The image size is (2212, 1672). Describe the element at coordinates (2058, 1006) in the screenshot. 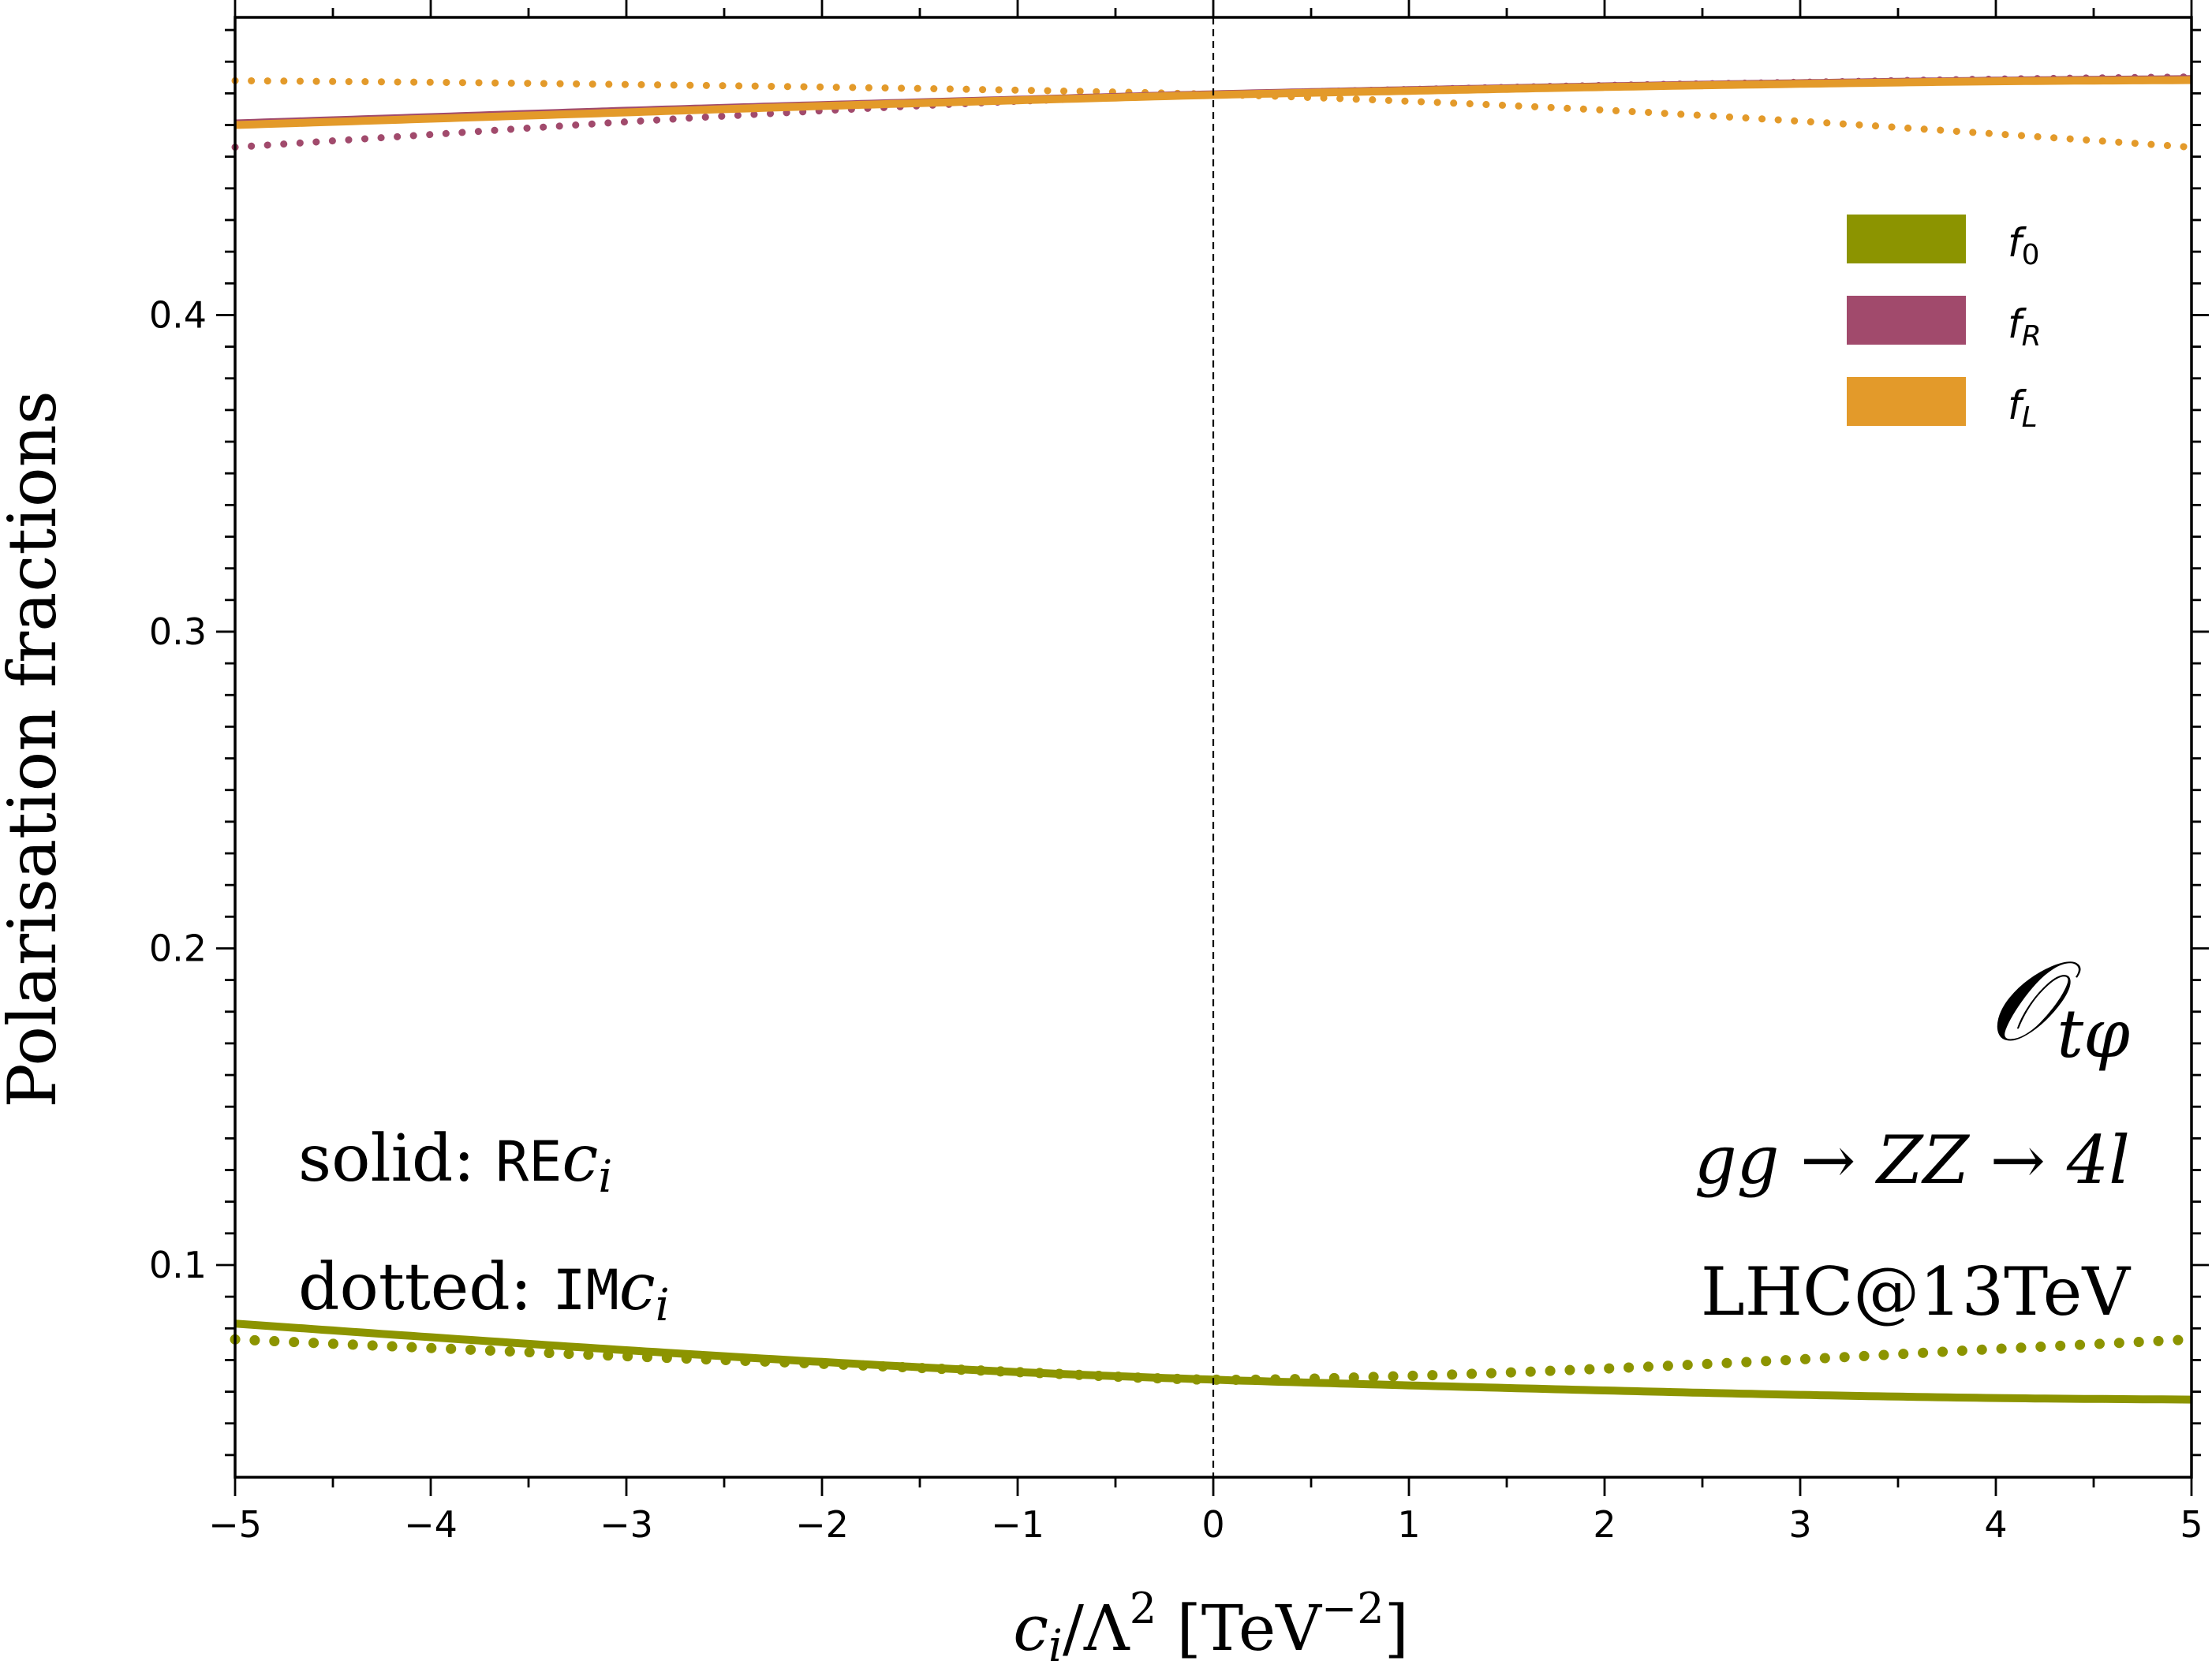

I see `operator-annotation: 𝒪tφ` at that location.